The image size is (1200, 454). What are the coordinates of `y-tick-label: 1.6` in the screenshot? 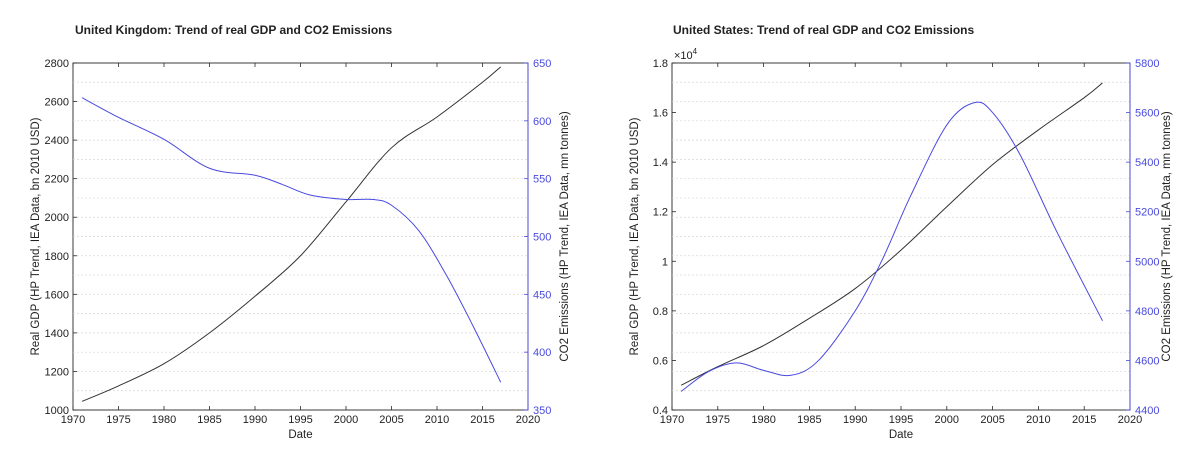 It's located at (660, 114).